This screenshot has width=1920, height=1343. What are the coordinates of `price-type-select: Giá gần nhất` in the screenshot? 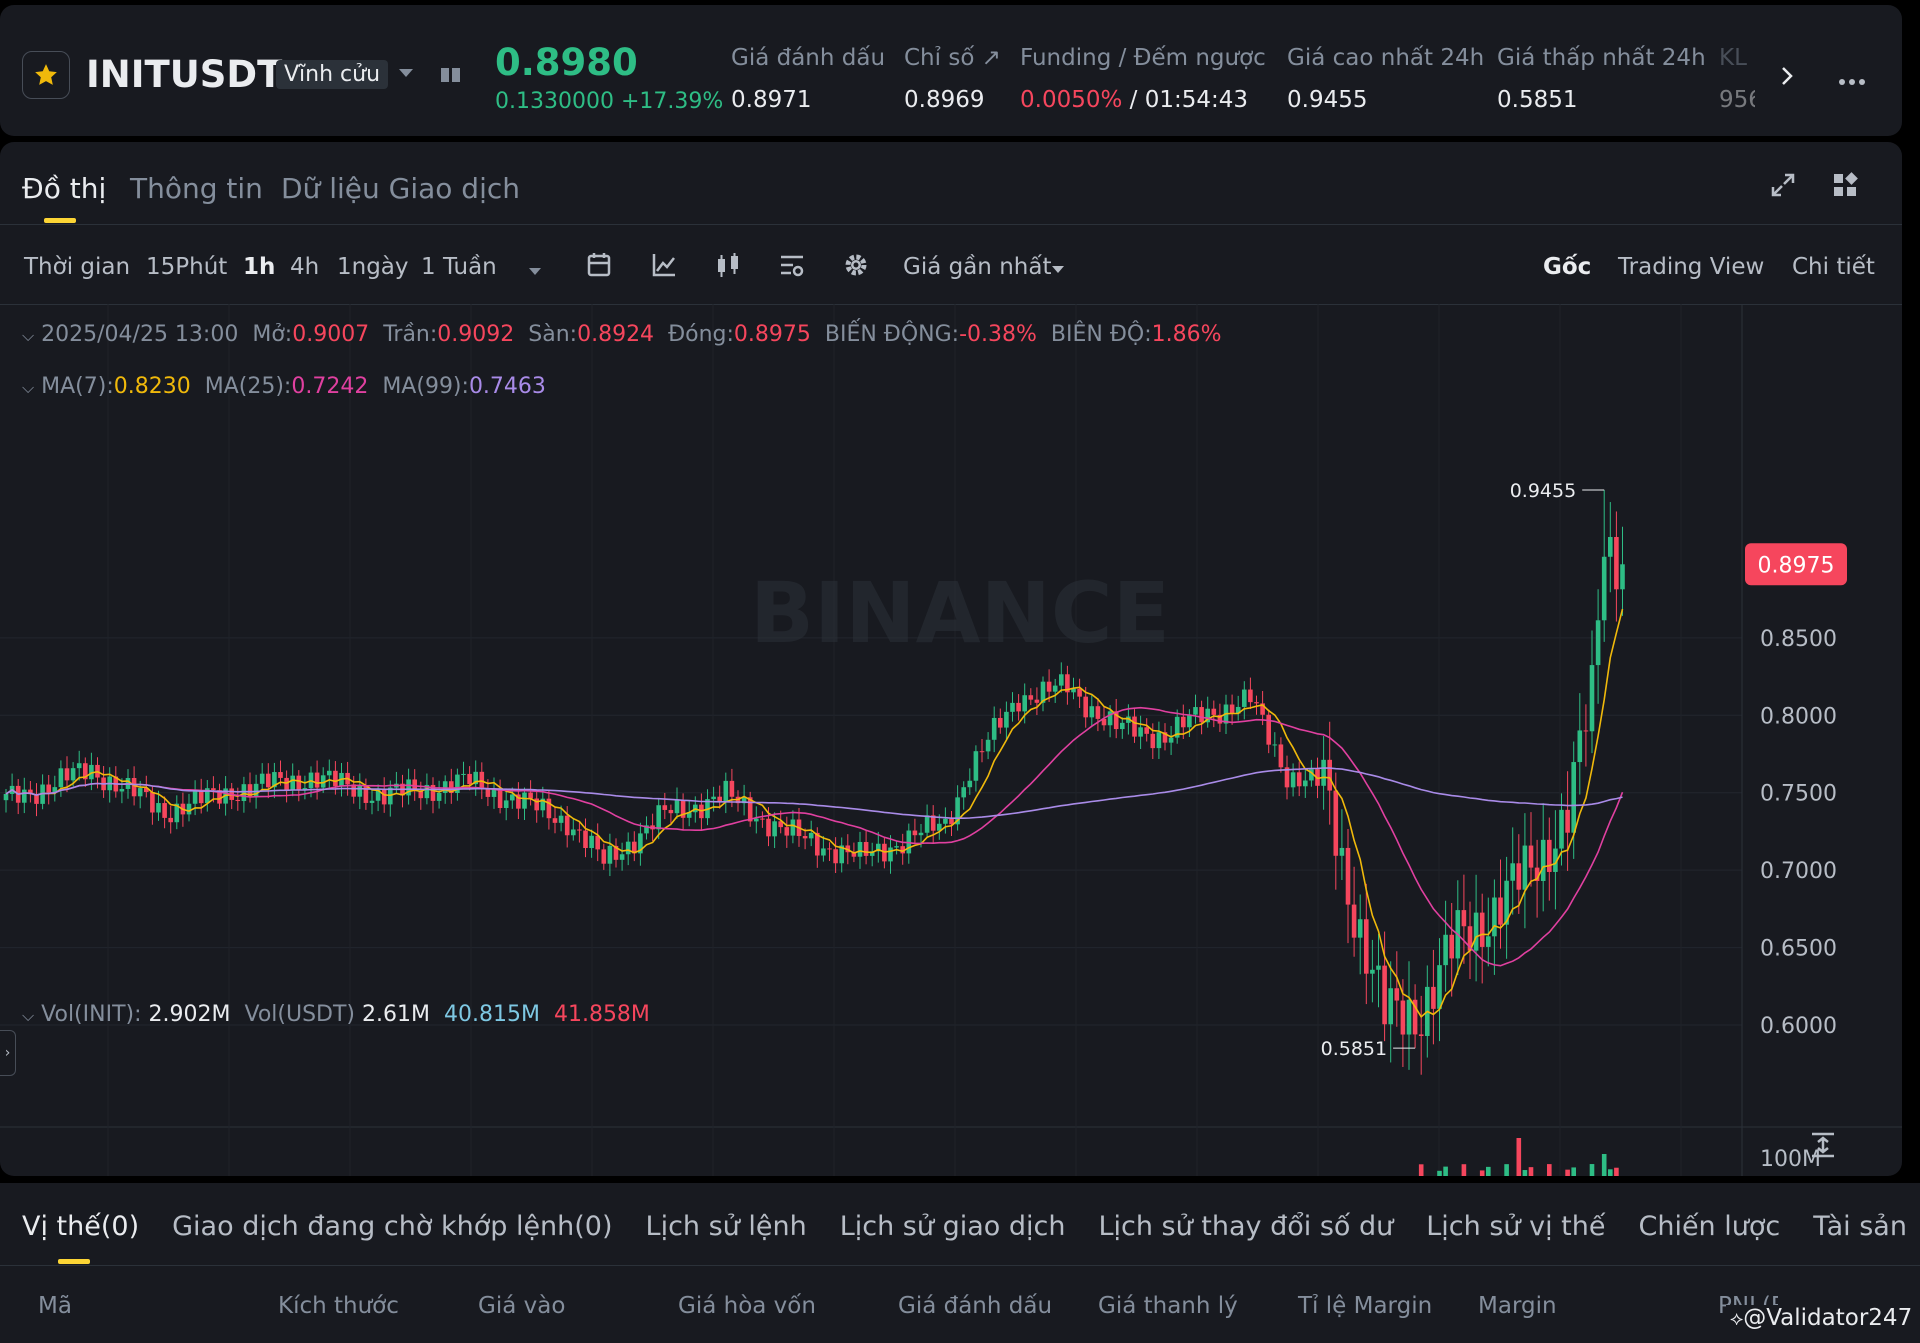 It's located at (977, 267).